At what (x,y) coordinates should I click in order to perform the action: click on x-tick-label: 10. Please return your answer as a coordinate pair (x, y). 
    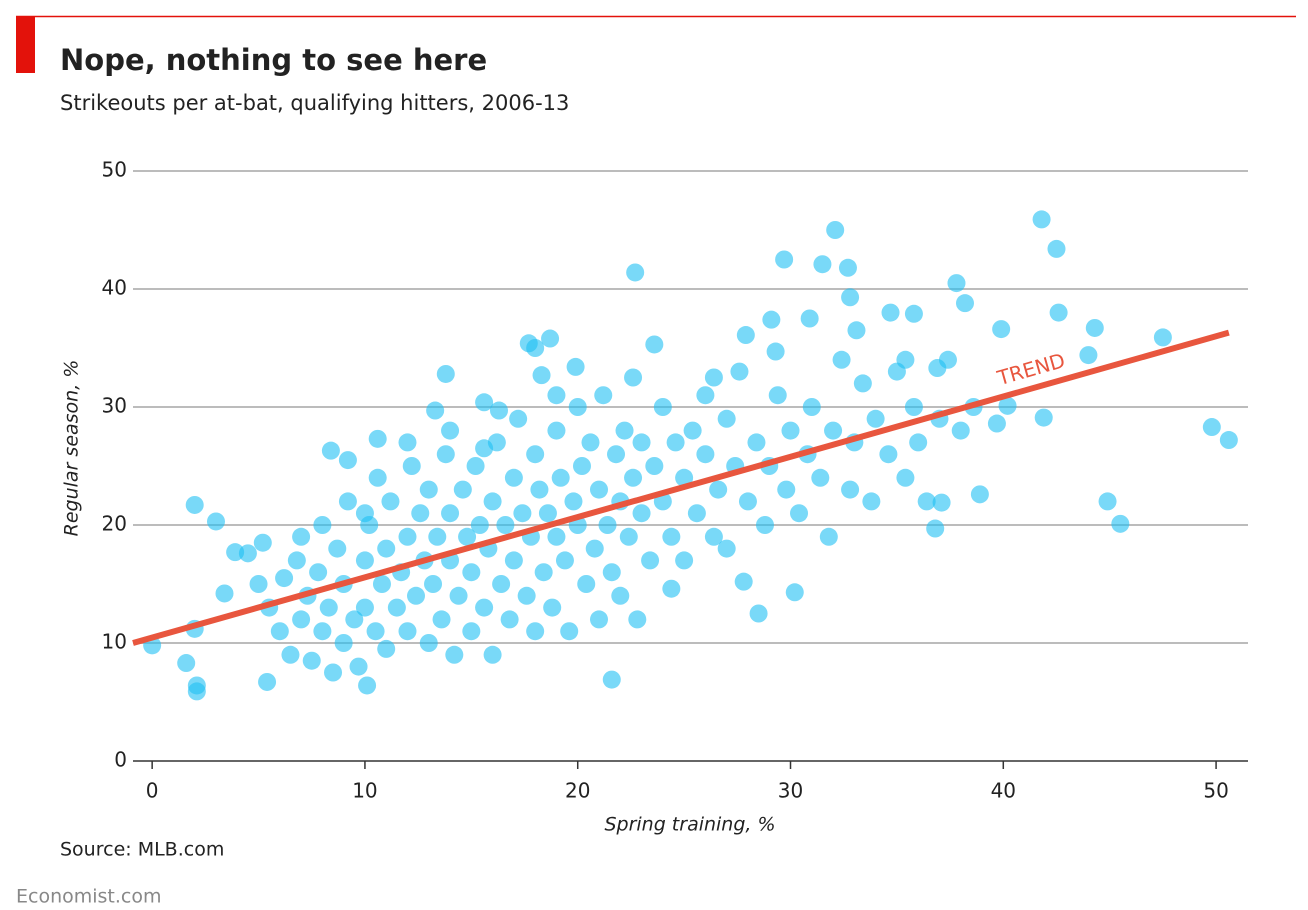
    Looking at the image, I should click on (364, 791).